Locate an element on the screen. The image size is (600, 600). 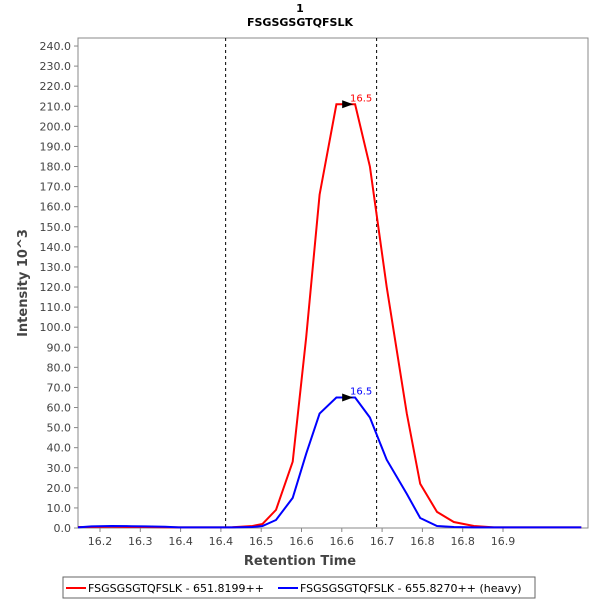
y-tick-label: 140.0 is located at coordinates (56, 247).